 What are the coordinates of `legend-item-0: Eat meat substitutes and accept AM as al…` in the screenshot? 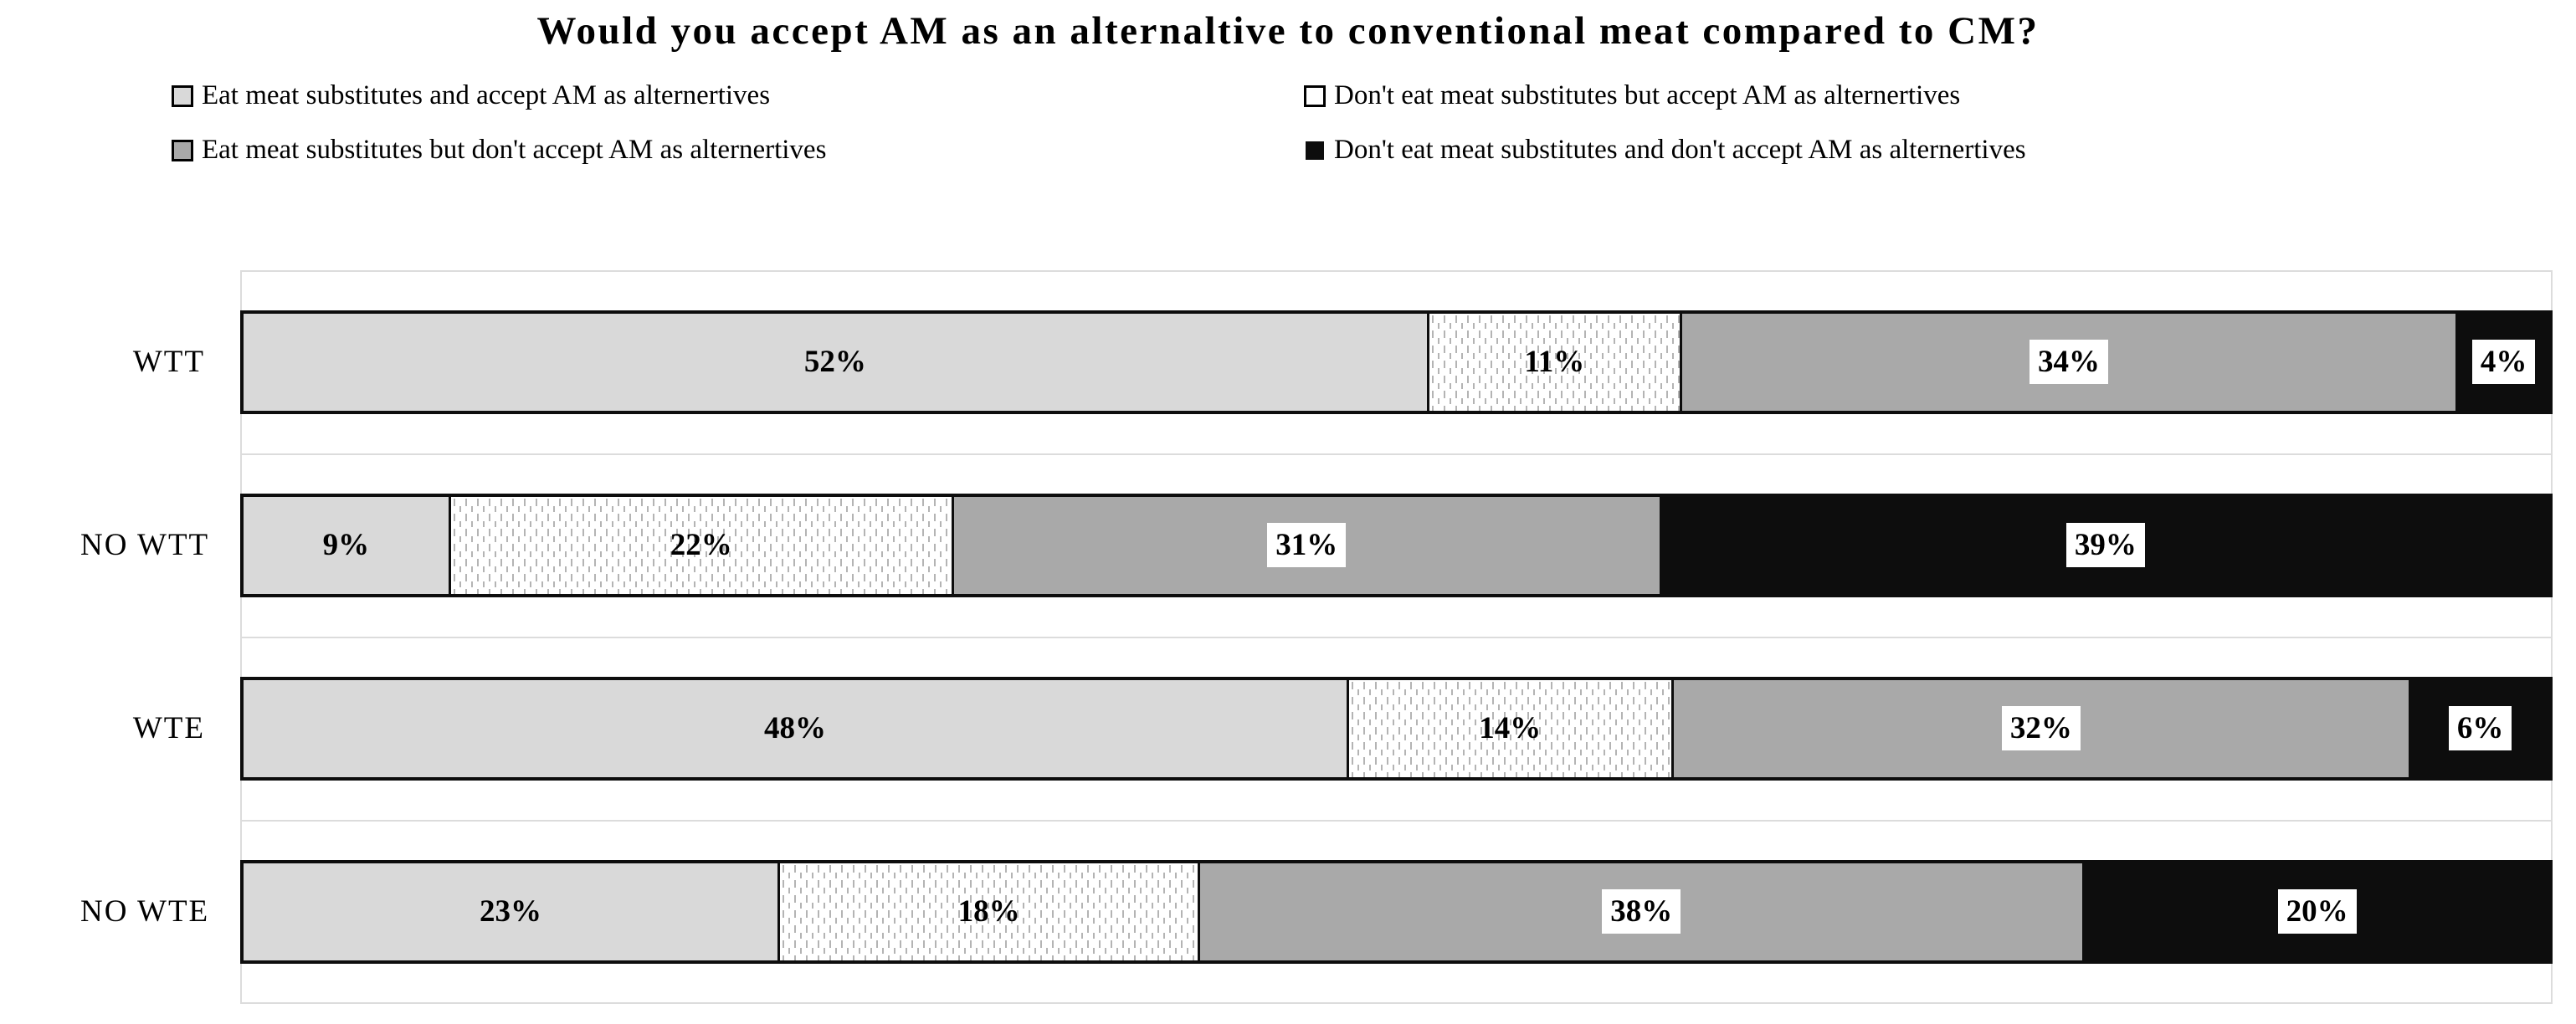 It's located at (738, 95).